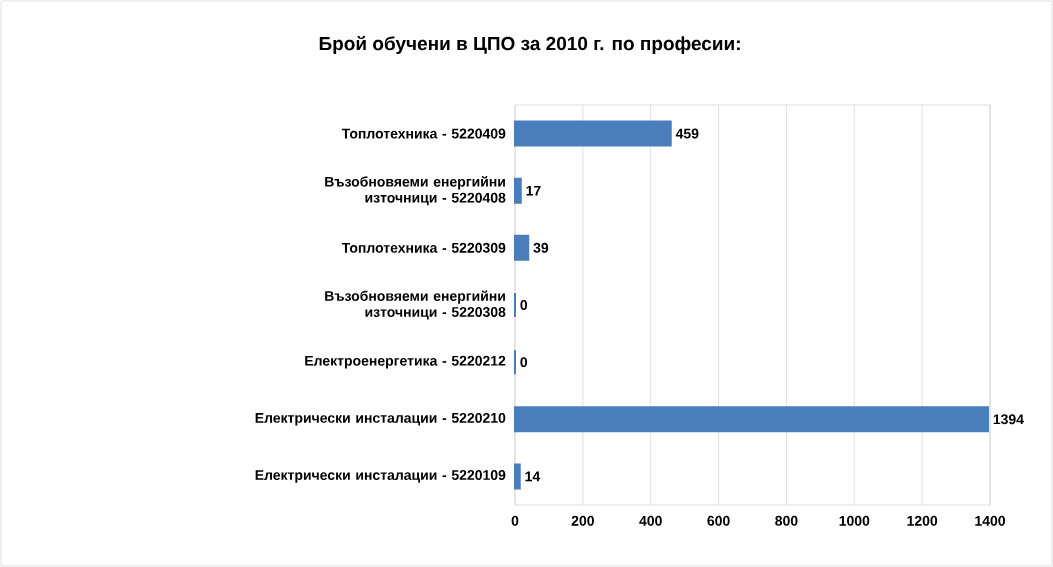 The height and width of the screenshot is (567, 1053). Describe the element at coordinates (990, 520) in the screenshot. I see `x-tick-label: 1400` at that location.